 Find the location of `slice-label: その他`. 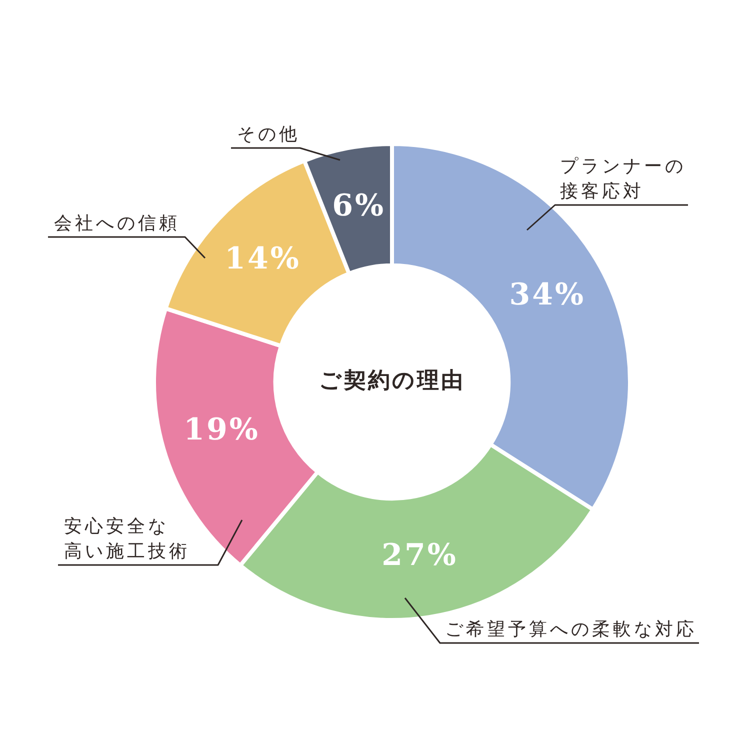

slice-label: その他 is located at coordinates (268, 134).